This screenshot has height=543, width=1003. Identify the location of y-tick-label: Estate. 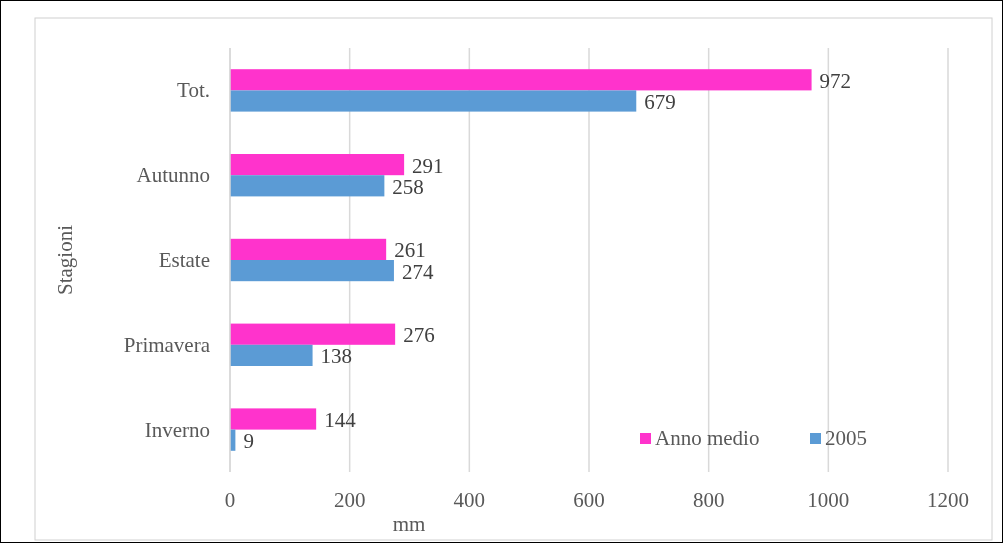
(184, 260).